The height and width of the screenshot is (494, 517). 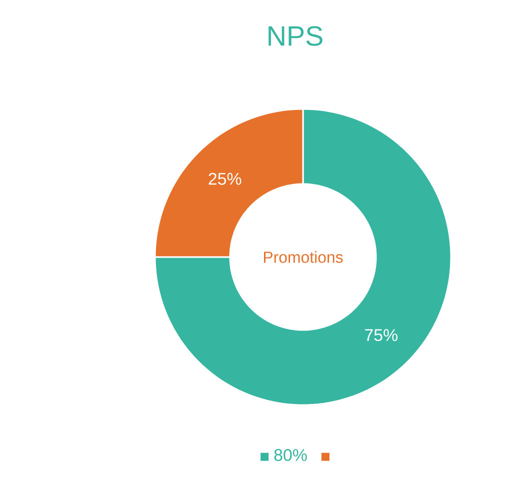 I want to click on data-label: 25%, so click(x=225, y=178).